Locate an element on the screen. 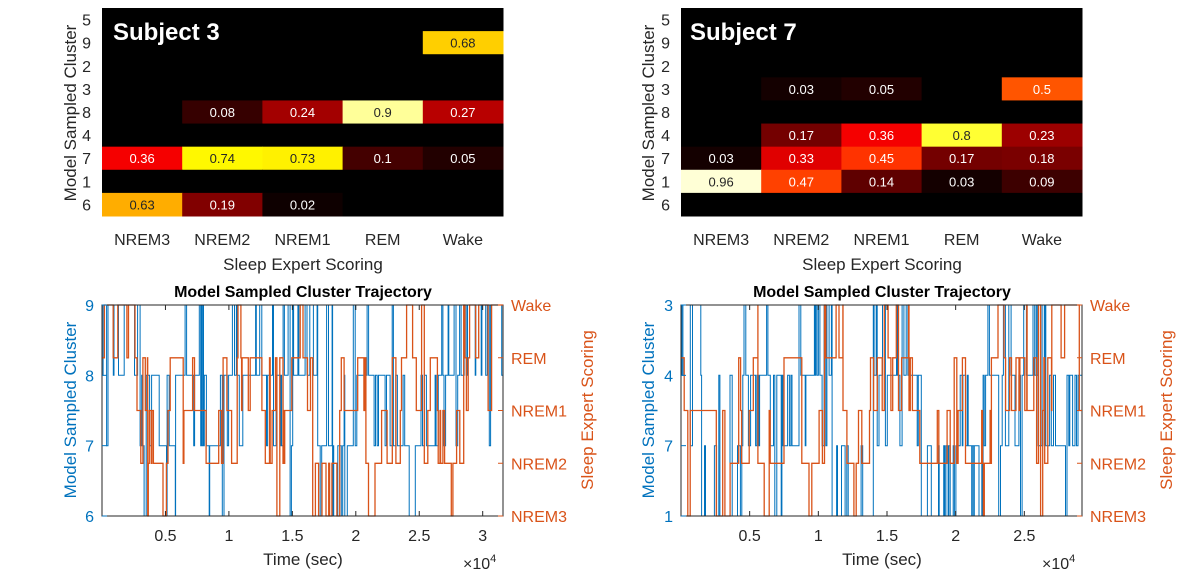 The width and height of the screenshot is (1196, 576). x-tick-label: 0.5 is located at coordinates (750, 536).